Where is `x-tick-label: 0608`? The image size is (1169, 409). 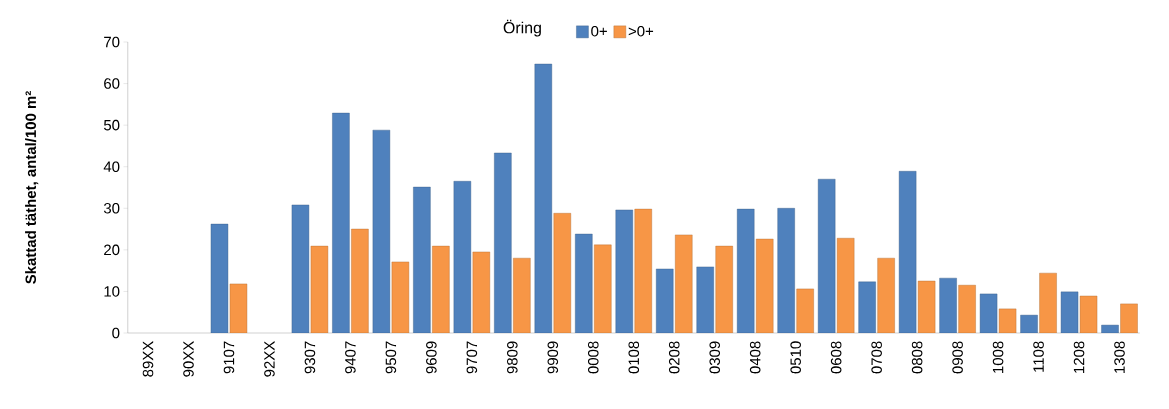 x-tick-label: 0608 is located at coordinates (836, 357).